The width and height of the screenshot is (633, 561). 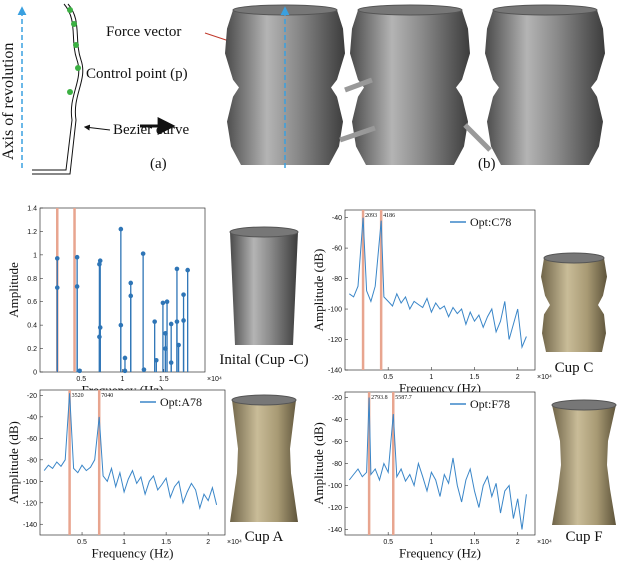 I want to click on y-tick-label: -100, so click(x=335, y=310).